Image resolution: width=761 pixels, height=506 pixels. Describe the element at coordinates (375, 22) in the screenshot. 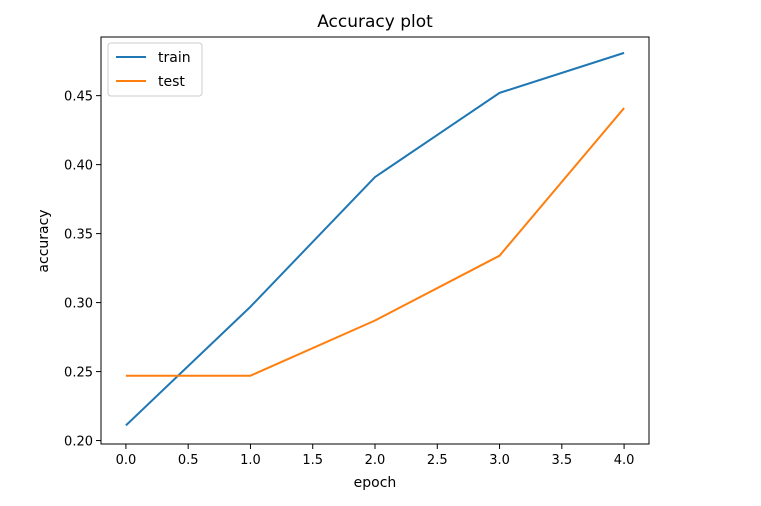

I see `chart-title: Accuracy plot` at that location.